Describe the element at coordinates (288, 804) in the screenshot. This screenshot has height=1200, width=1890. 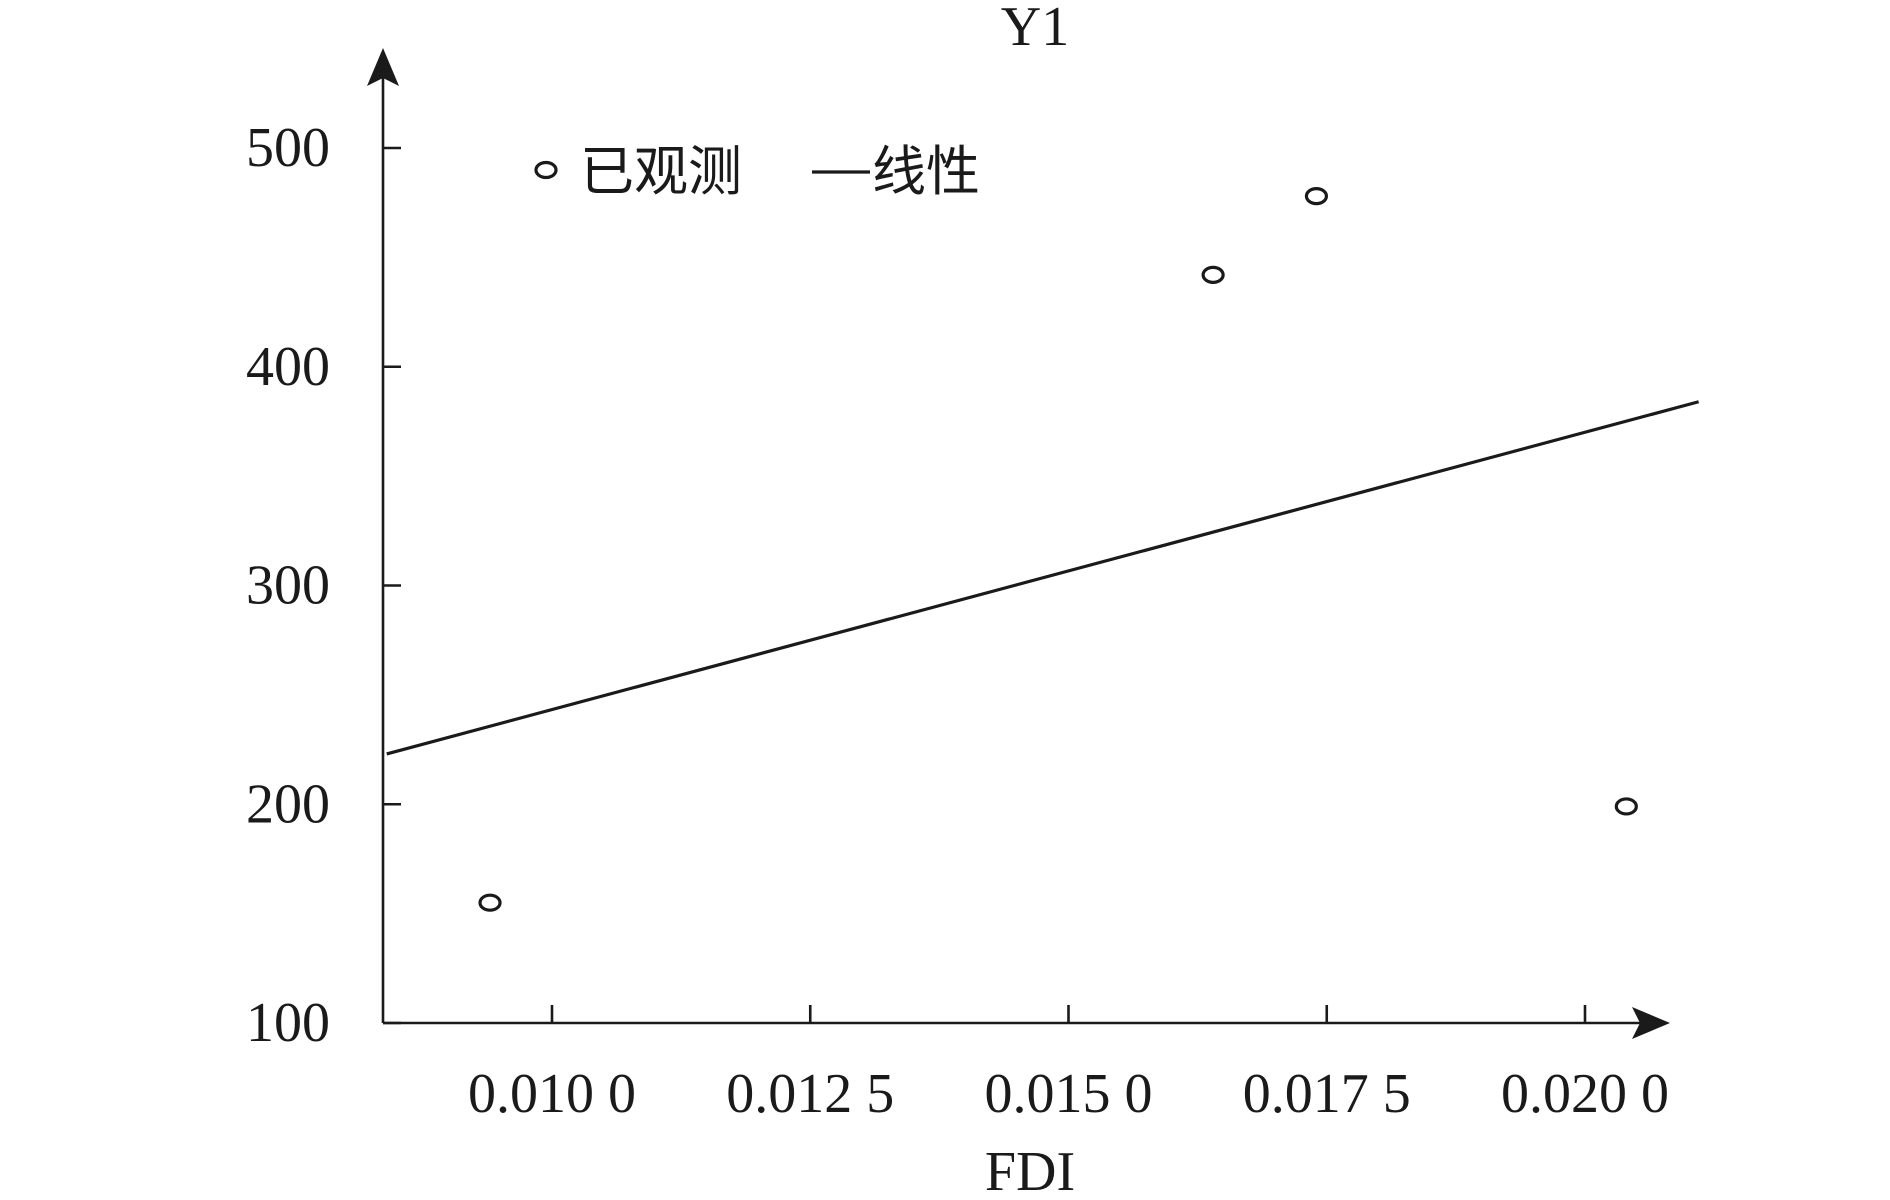
I see `y-tick-label: 200` at that location.